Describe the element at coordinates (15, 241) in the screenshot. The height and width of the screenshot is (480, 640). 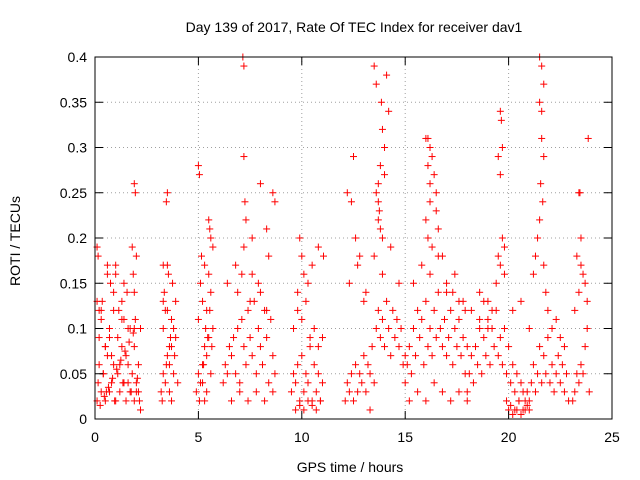
I see `y-axis-label: ROTI / TECUs` at that location.